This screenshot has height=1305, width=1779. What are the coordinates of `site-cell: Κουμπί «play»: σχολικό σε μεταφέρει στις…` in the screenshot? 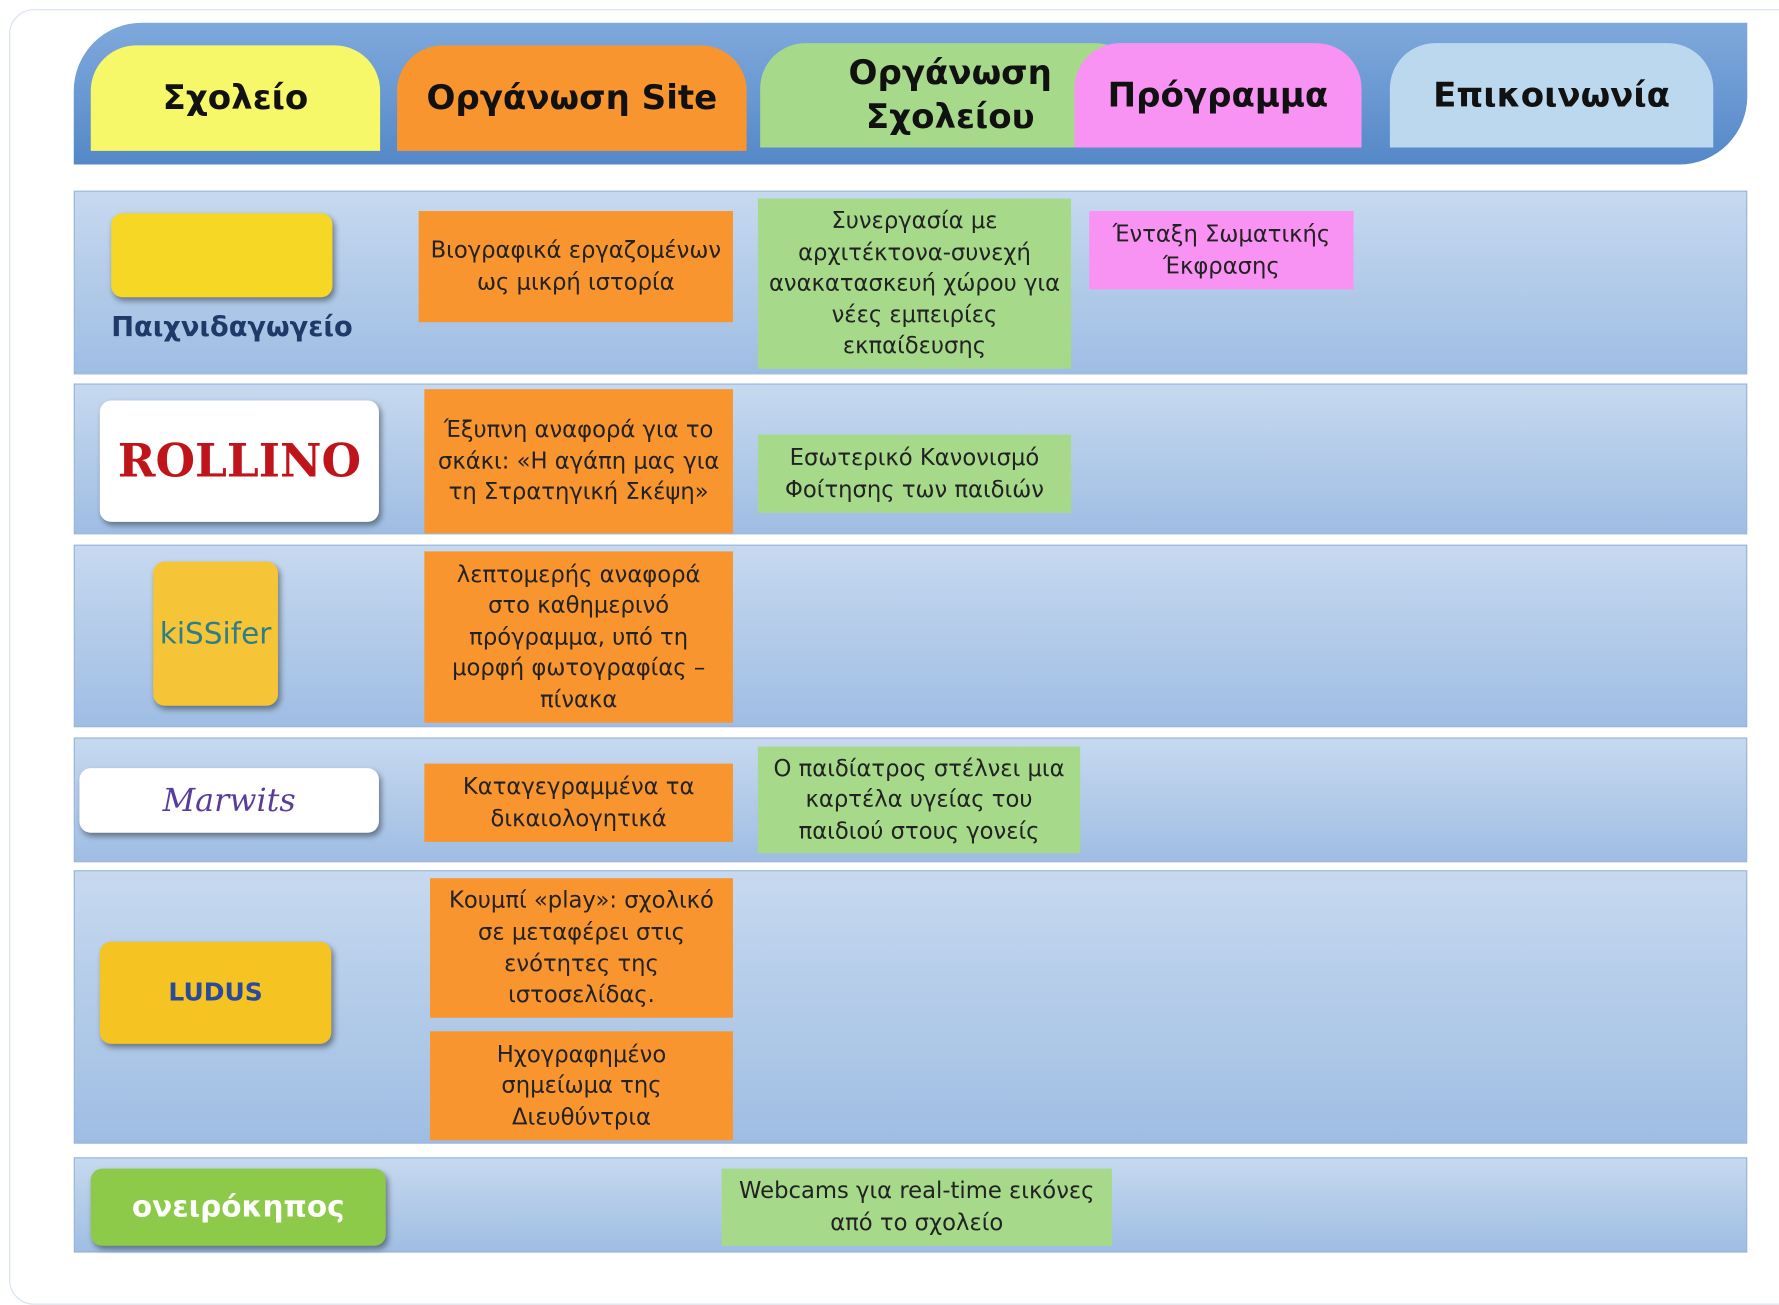 It's located at (581, 948).